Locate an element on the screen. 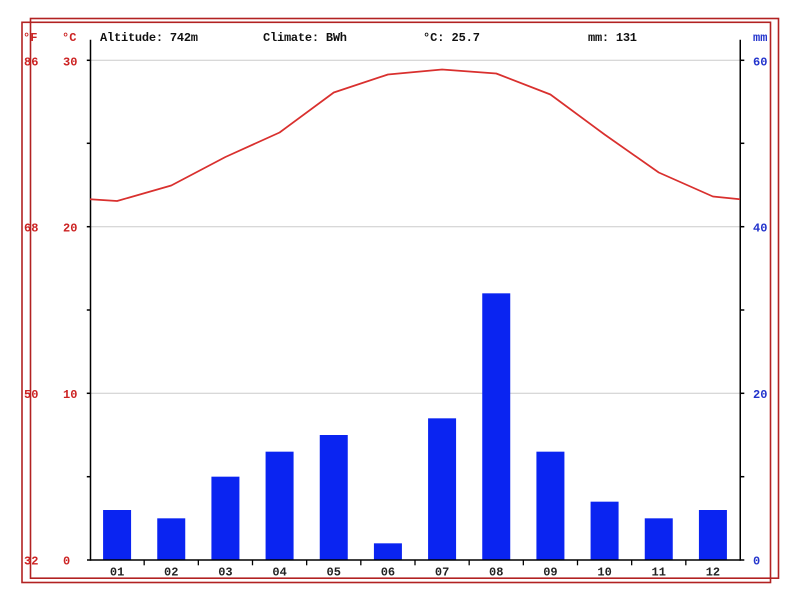 The height and width of the screenshot is (600, 800). svg-text: 40 is located at coordinates (760, 228).